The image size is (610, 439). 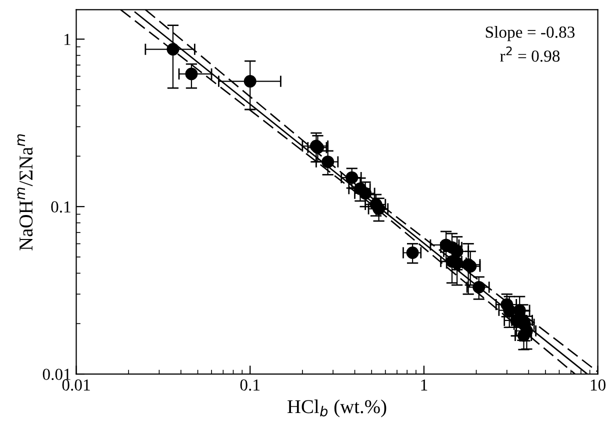 I want to click on y-tick-label: 0.01, so click(x=56, y=374).